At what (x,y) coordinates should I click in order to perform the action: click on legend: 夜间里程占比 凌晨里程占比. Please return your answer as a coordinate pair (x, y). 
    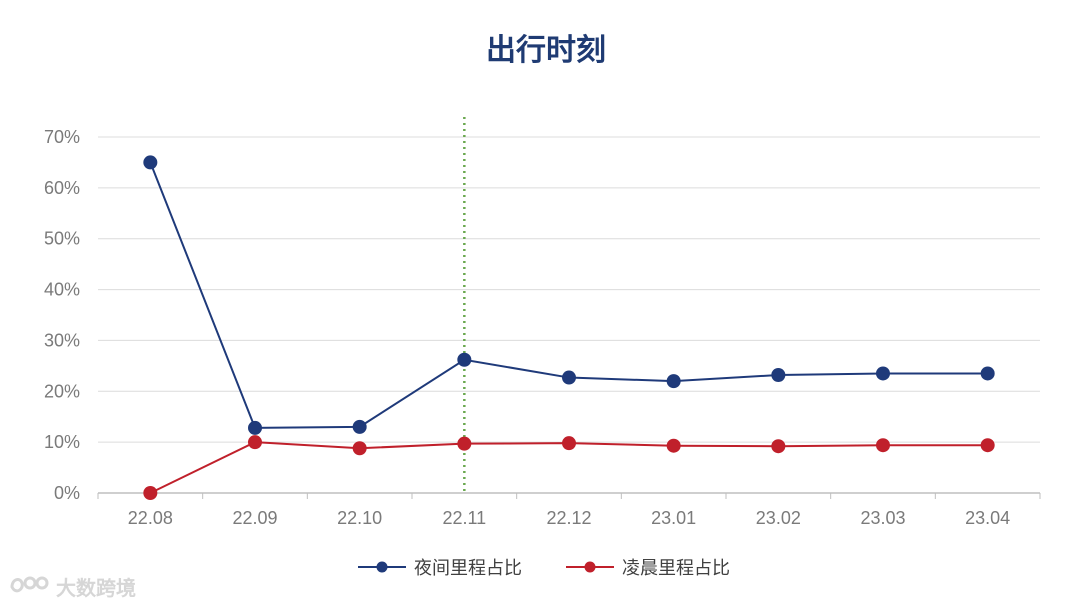
    Looking at the image, I should click on (544, 568).